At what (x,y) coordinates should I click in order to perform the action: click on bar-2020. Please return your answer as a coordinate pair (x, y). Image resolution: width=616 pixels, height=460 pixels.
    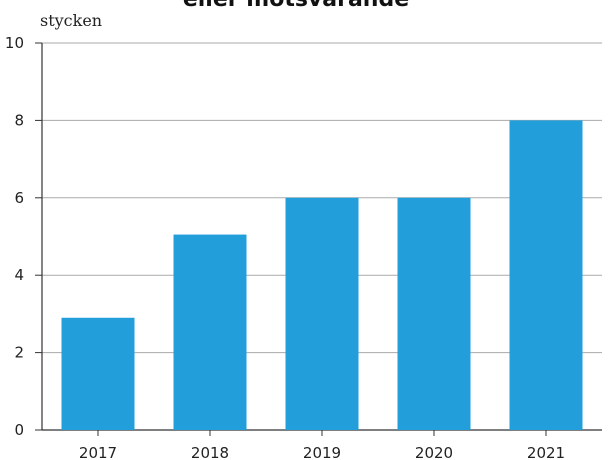
    Looking at the image, I should click on (434, 313).